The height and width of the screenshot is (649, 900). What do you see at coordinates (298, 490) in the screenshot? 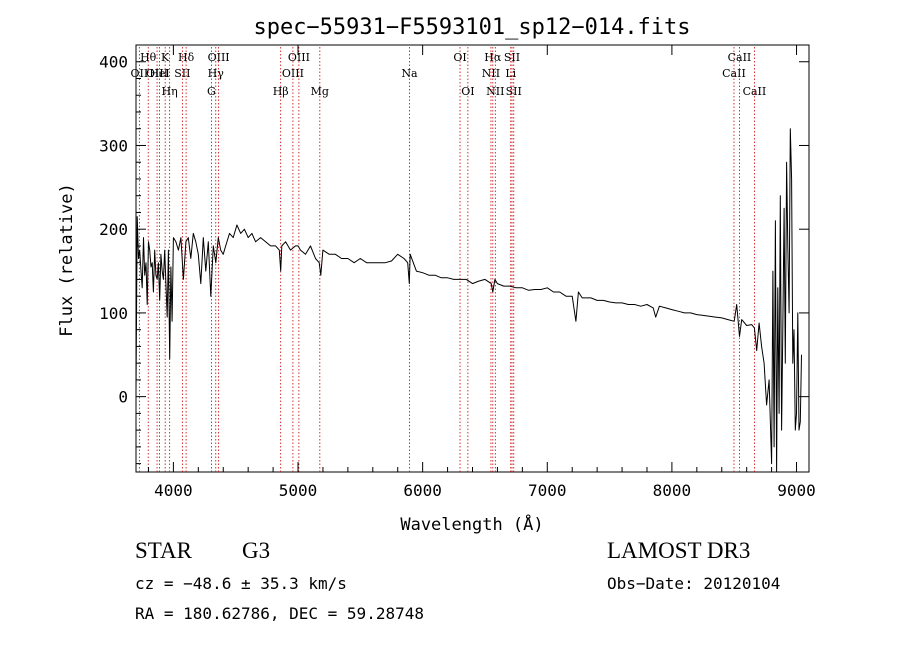
I see `x-tick-label: 5000` at bounding box center [298, 490].